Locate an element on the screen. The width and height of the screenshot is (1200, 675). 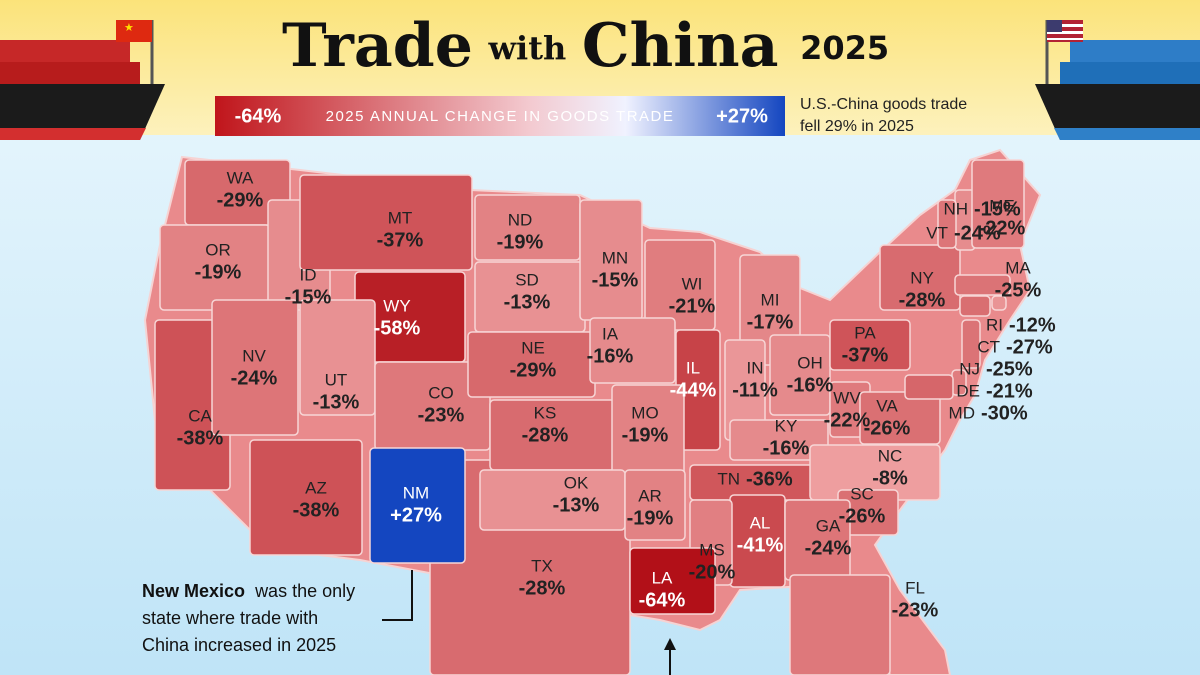
state-abbr: AL is located at coordinates (760, 522).